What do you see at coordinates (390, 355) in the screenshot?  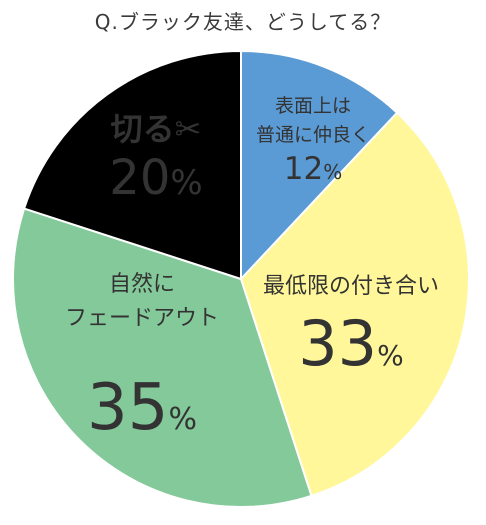 I see `slice-value-unit-1: %` at bounding box center [390, 355].